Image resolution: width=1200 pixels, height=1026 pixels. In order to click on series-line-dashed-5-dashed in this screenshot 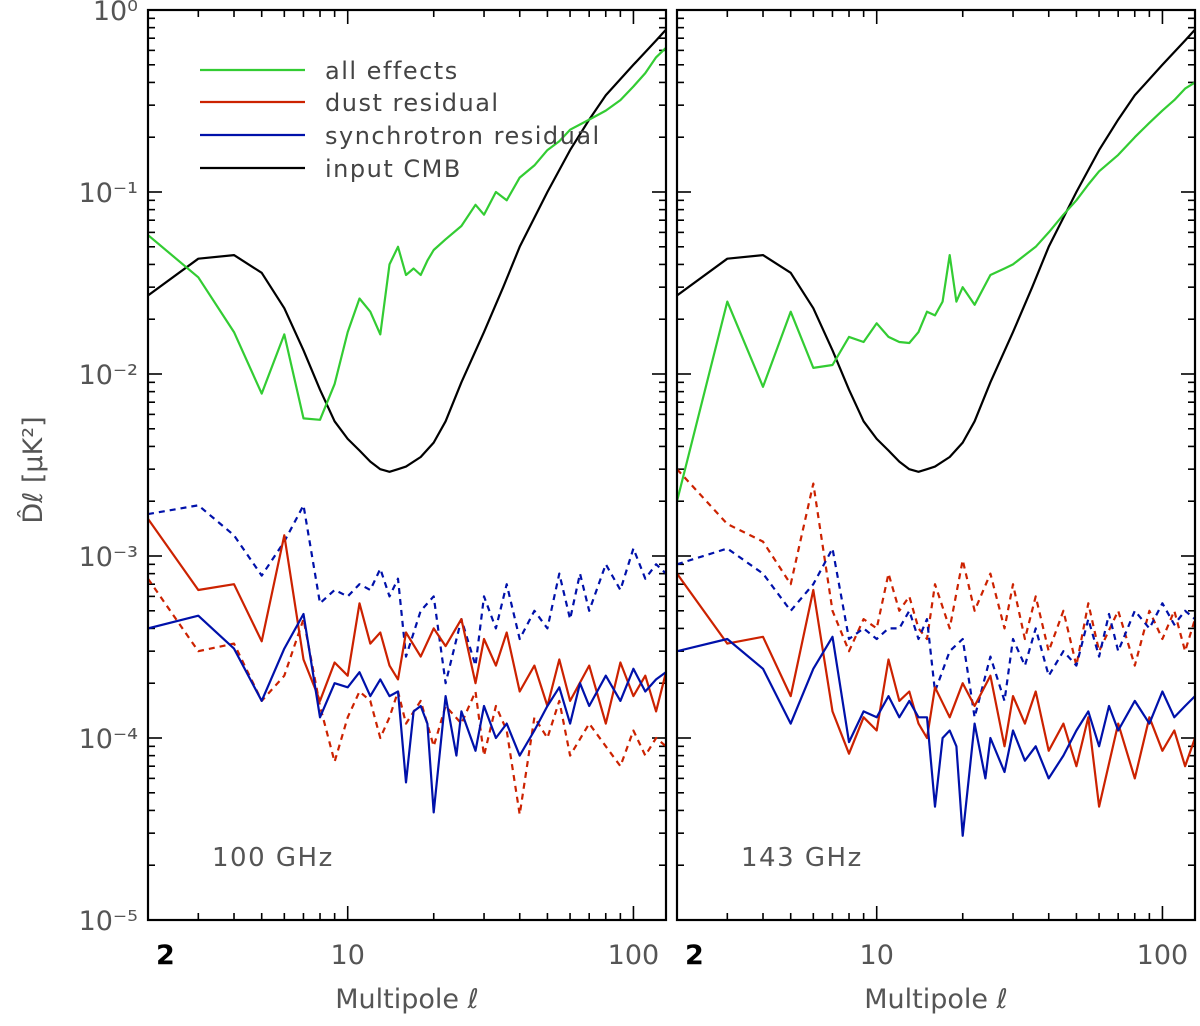, I will do `click(936, 567)`.